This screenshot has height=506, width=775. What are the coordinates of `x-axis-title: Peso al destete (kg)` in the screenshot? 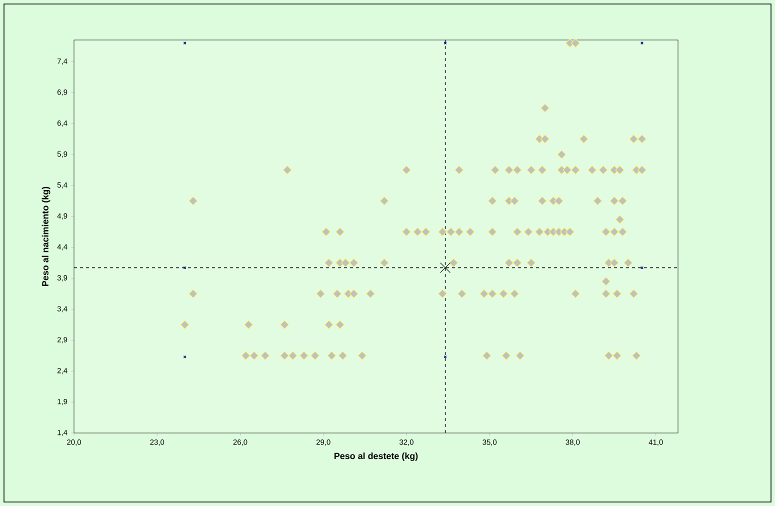 It's located at (376, 456).